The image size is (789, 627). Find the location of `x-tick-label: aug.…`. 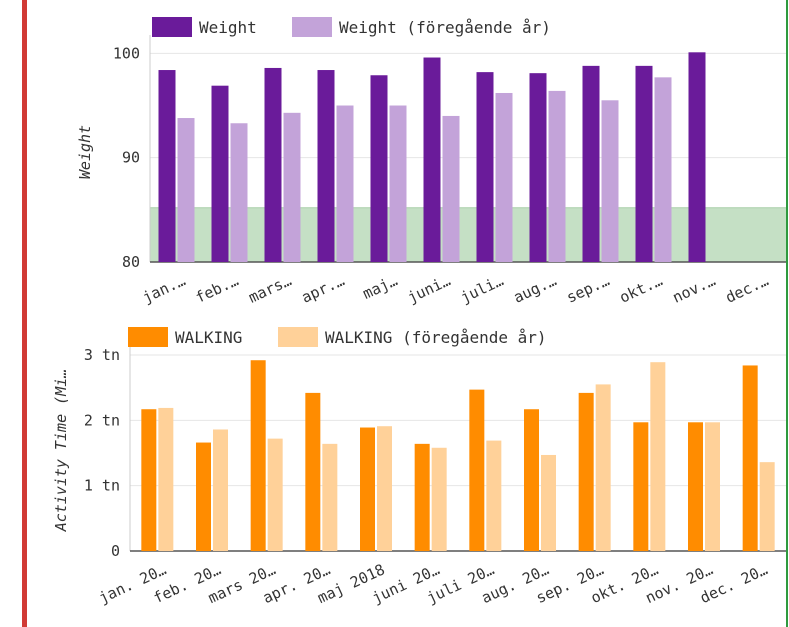

x-tick-label: aug.… is located at coordinates (535, 288).